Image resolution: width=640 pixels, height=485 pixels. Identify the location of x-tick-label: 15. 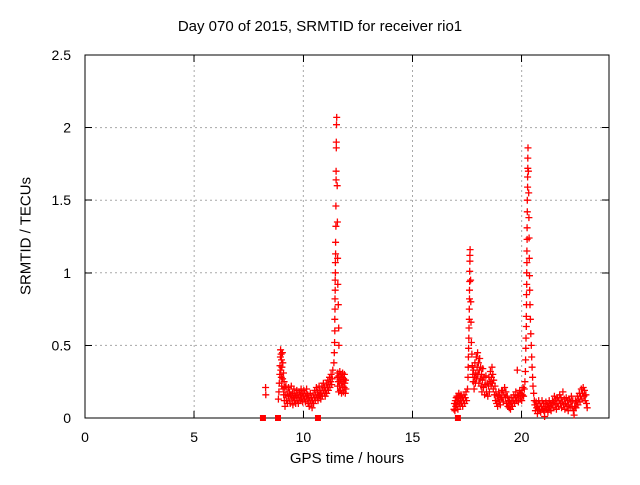
(413, 437).